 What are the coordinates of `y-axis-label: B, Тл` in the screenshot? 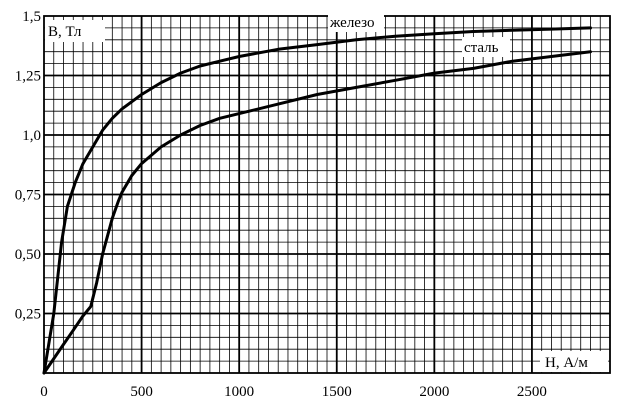 It's located at (65, 32).